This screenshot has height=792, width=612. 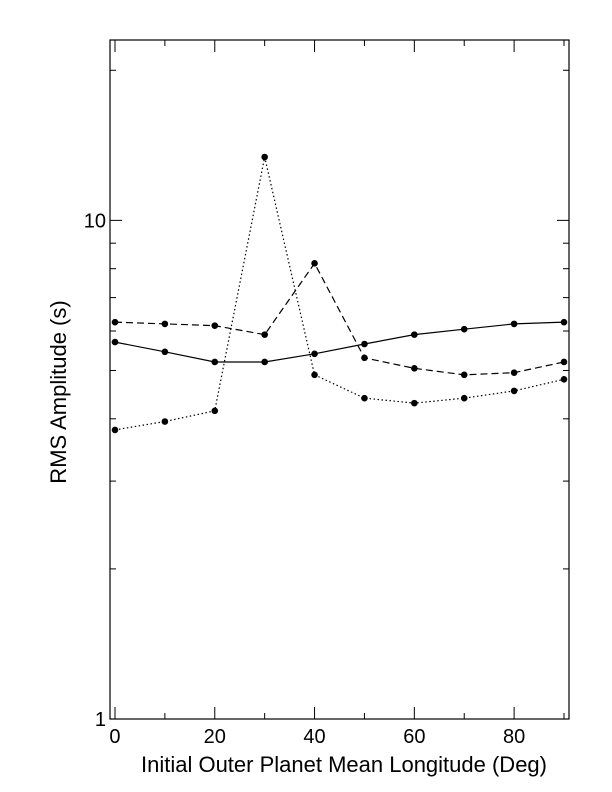 What do you see at coordinates (339, 319) in the screenshot?
I see `series-line-dashed` at bounding box center [339, 319].